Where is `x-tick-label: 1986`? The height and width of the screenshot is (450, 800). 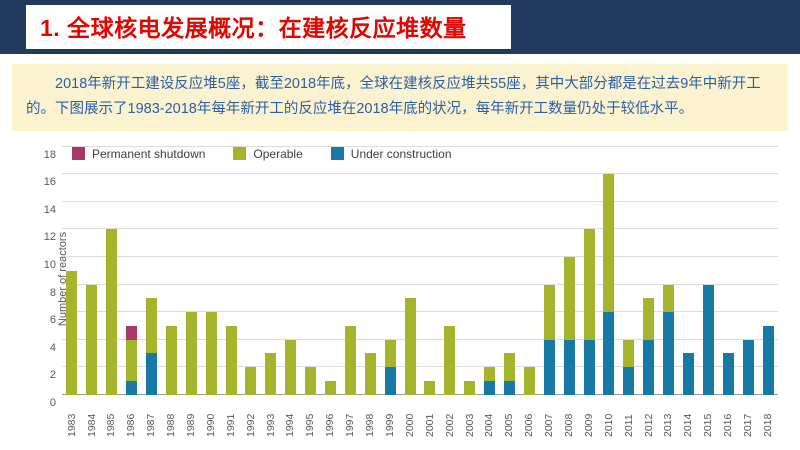 x-tick-label: 1986 is located at coordinates (131, 425).